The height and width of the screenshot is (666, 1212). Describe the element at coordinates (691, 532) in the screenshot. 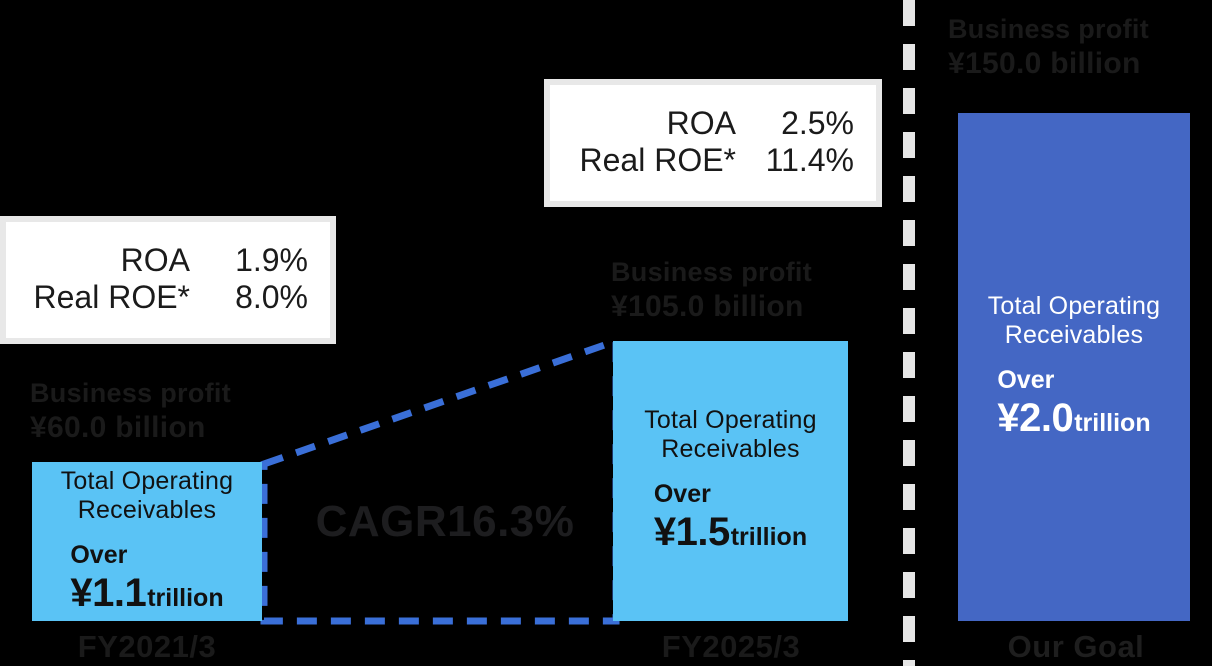

I see `bar-amount-value: ¥1.5` at that location.